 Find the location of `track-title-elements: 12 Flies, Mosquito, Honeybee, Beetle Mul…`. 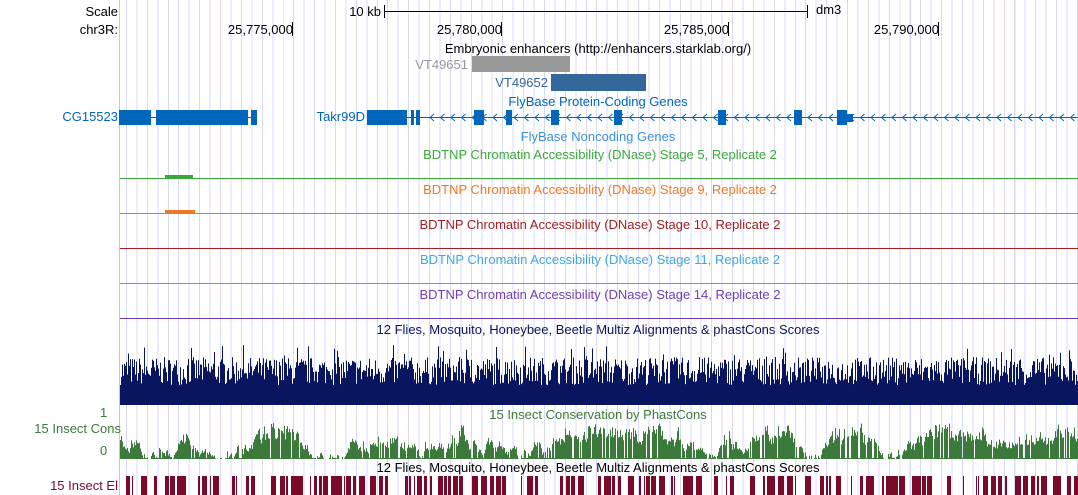

track-title-elements: 12 Flies, Mosquito, Honeybee, Beetle Mul… is located at coordinates (598, 467).